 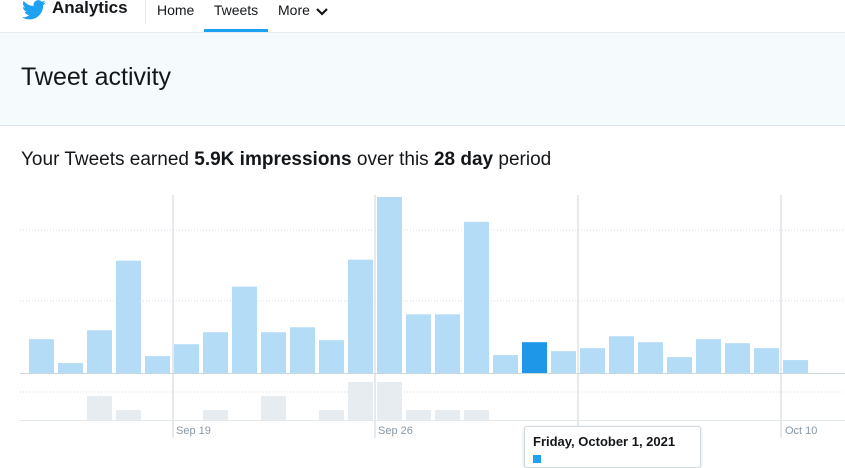 I want to click on period-length: 28 day, so click(x=463, y=159).